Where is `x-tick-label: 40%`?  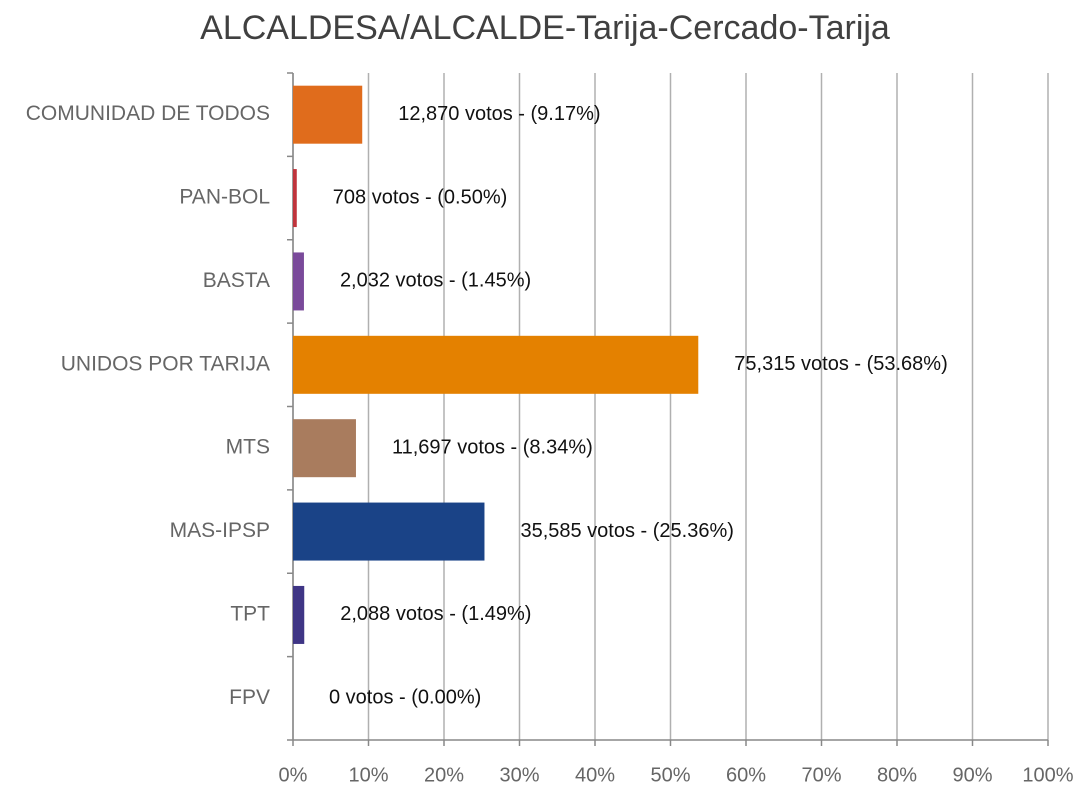 x-tick-label: 40% is located at coordinates (595, 775).